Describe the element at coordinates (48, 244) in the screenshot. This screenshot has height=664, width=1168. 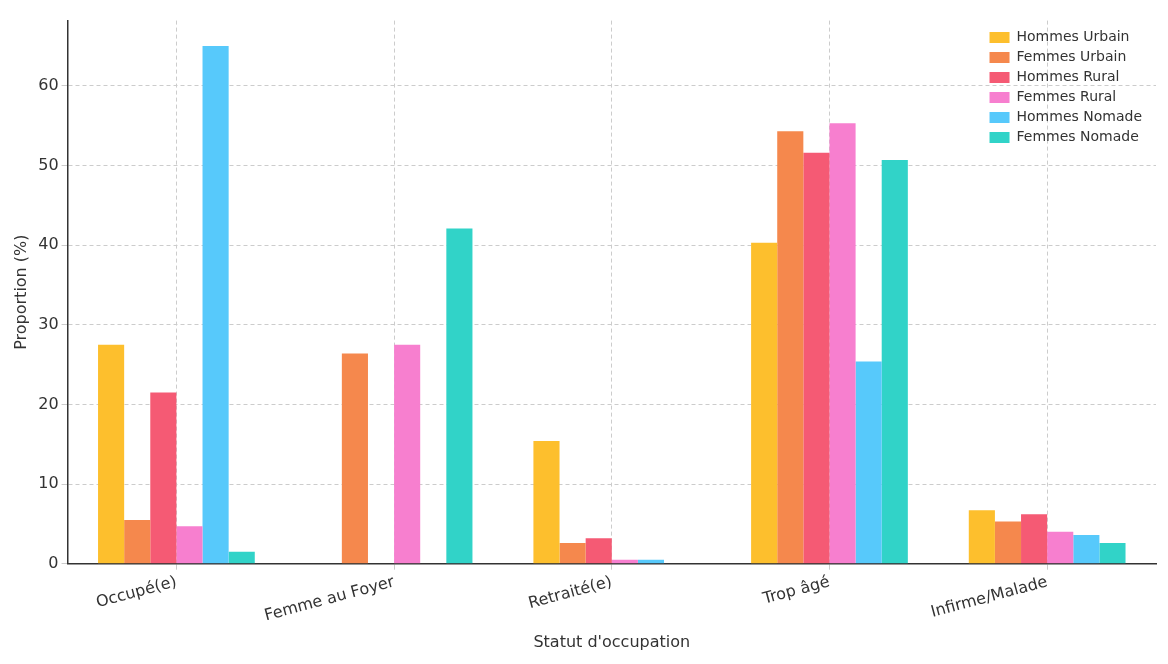
I see `y-tick-label: 40` at that location.